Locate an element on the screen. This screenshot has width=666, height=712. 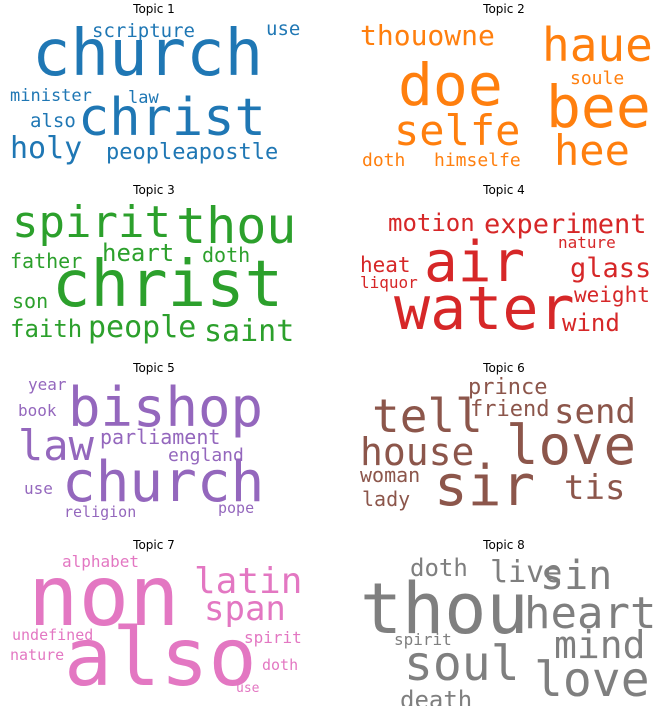
word: sin is located at coordinates (576, 576).